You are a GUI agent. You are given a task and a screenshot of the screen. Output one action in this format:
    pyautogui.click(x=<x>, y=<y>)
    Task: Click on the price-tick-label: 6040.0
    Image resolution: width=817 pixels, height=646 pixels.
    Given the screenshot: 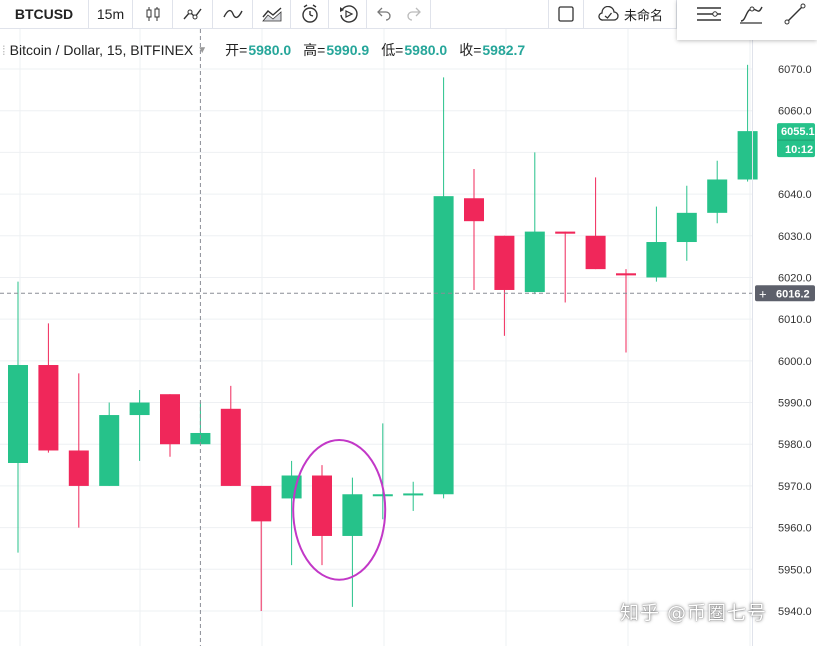 What is the action you would take?
    pyautogui.click(x=795, y=195)
    